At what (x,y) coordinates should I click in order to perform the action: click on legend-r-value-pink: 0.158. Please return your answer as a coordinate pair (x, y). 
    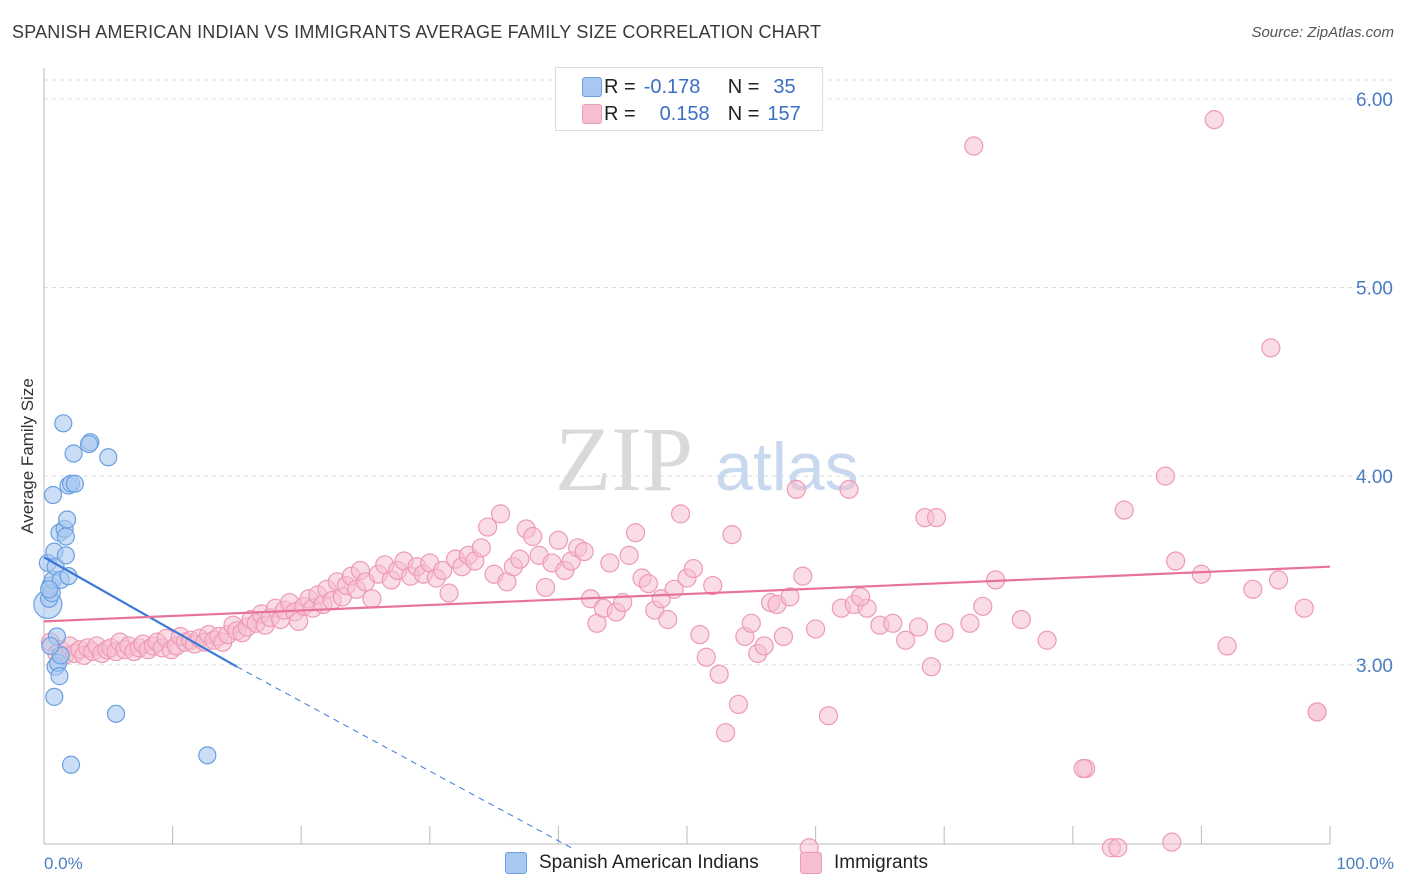
    Looking at the image, I should click on (684, 113).